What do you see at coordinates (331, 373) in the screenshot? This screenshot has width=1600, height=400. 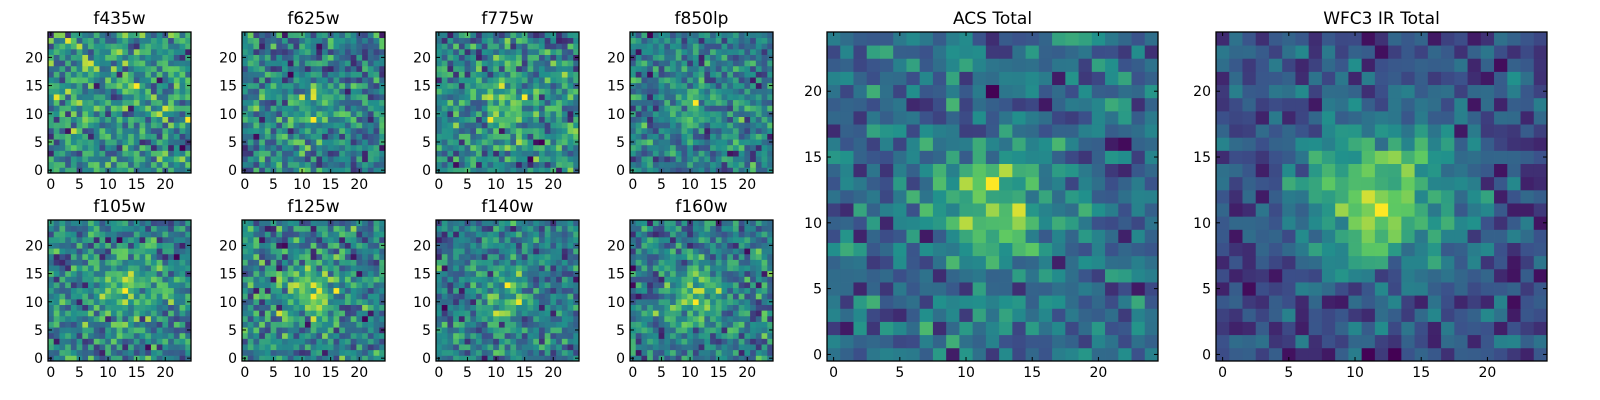 I see `x-tick-label: 15` at bounding box center [331, 373].